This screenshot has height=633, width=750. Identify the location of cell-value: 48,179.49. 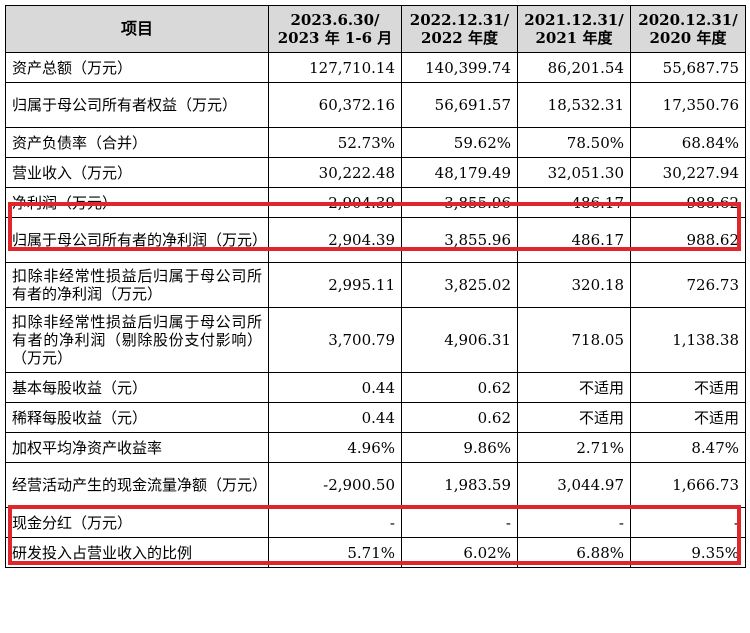
(459, 172).